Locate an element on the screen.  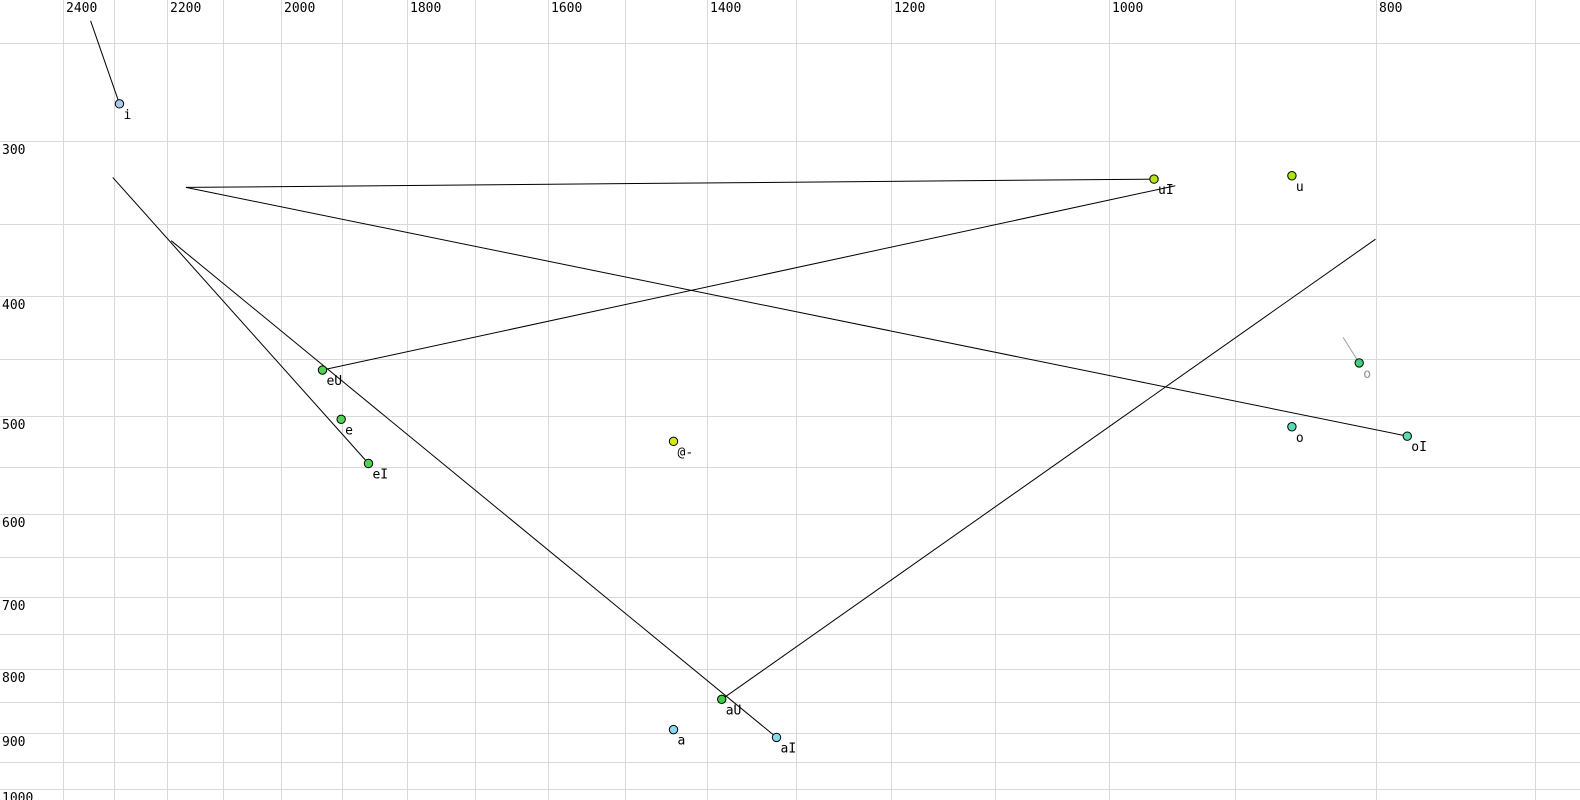
vowel-point-o-gray is located at coordinates (1359, 363).